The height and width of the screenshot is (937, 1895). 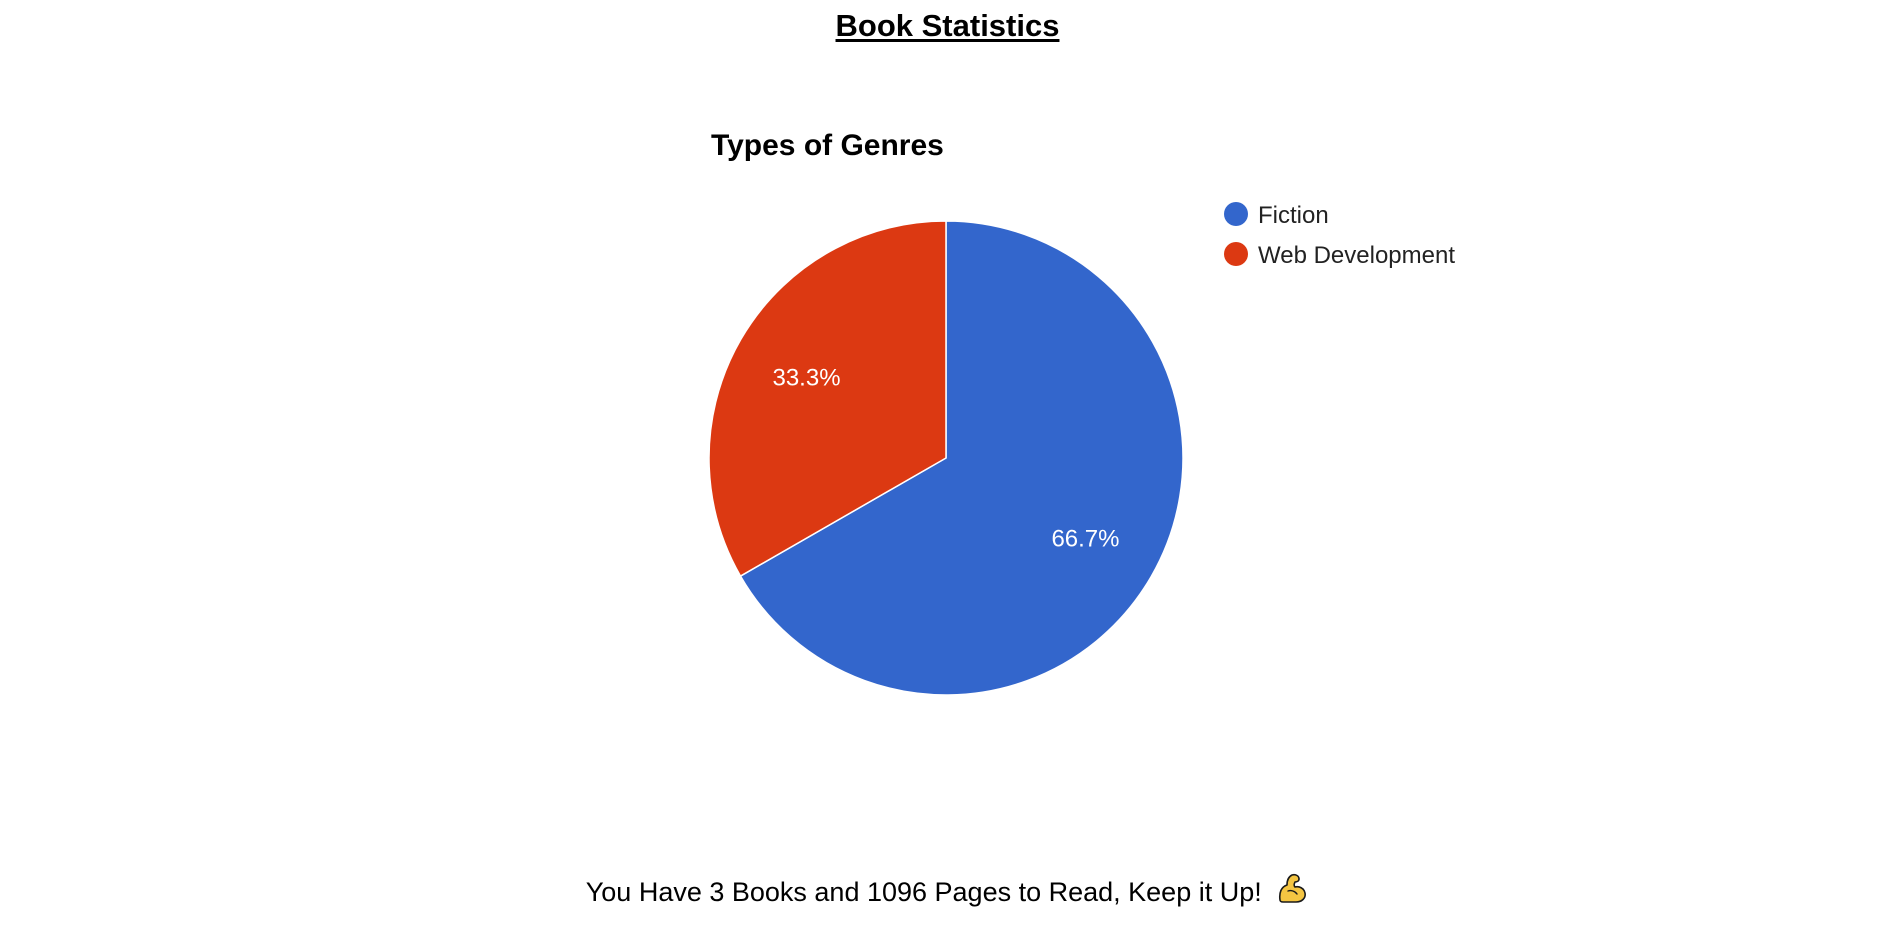 What do you see at coordinates (827, 145) in the screenshot?
I see `chart-title: Types of Genres` at bounding box center [827, 145].